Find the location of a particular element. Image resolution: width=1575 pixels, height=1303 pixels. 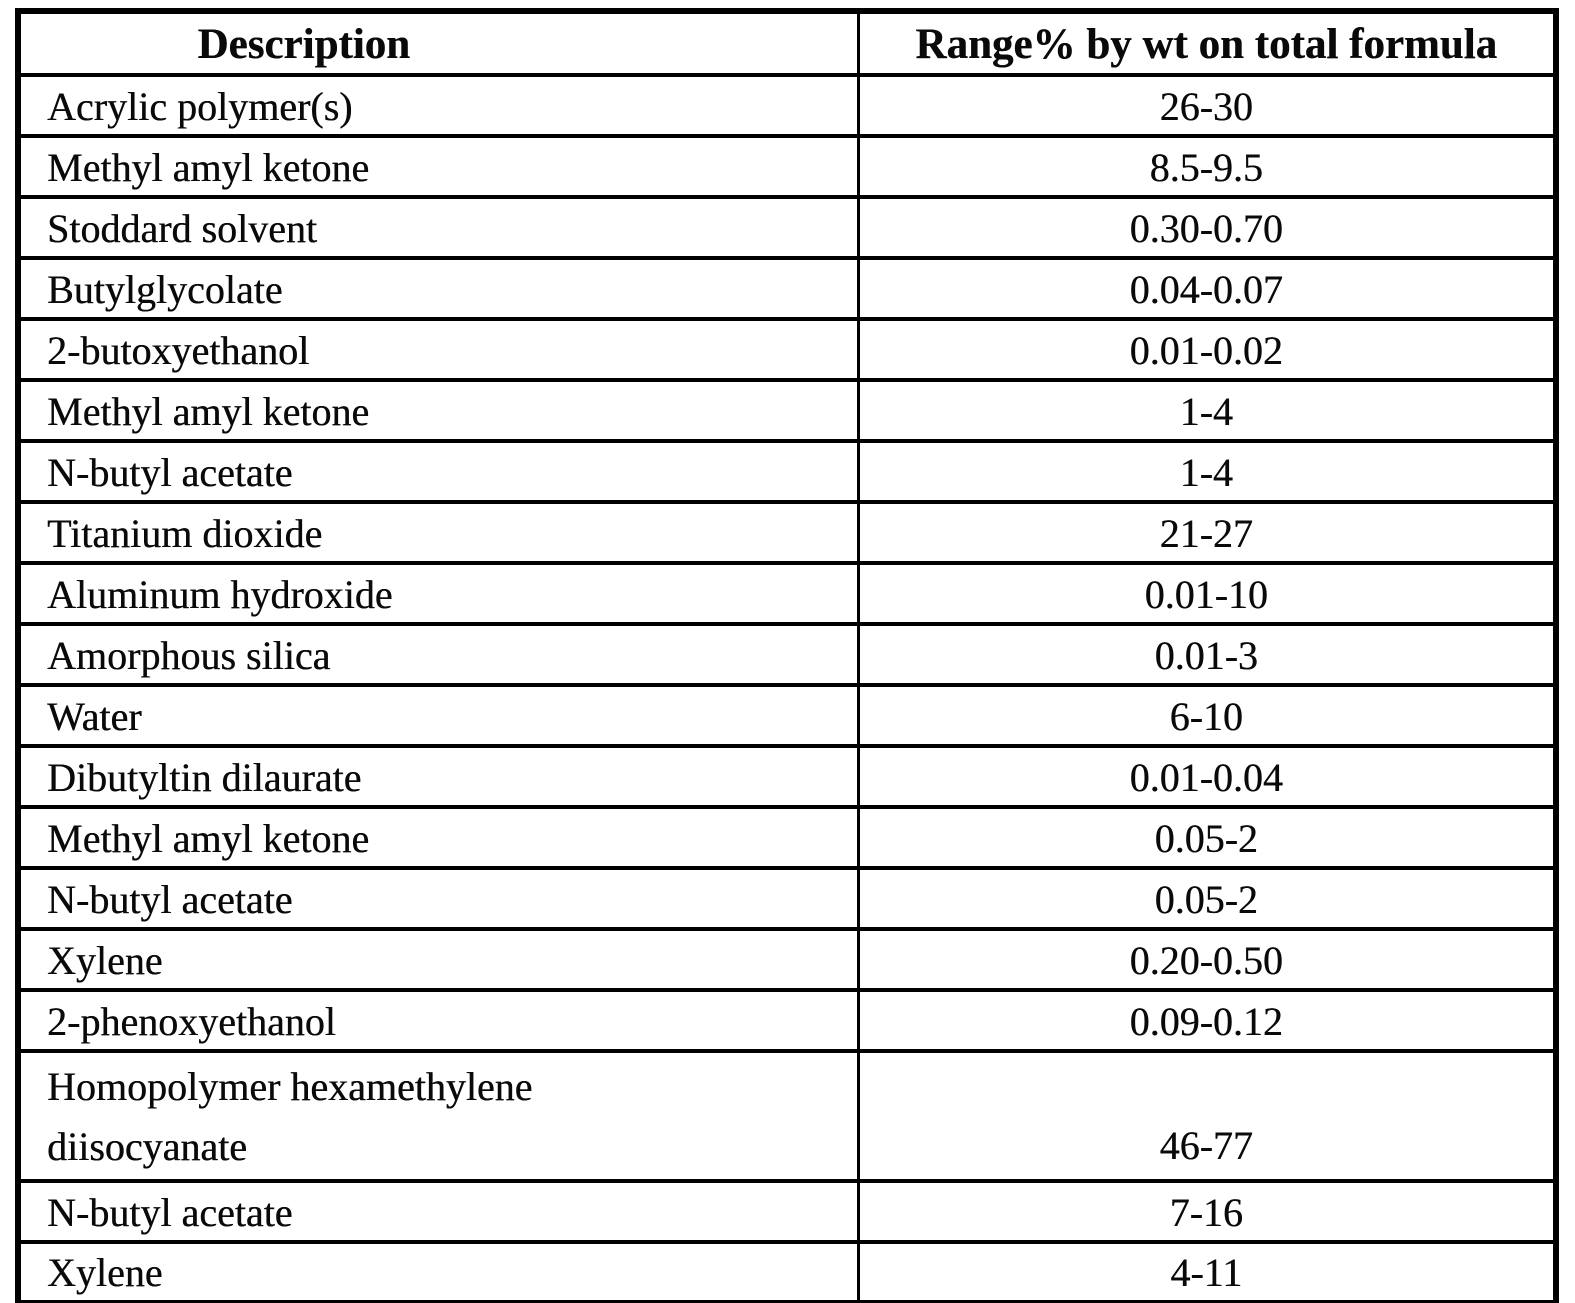

table-row: Methyl amyl ketone 1-4 is located at coordinates (787, 410).